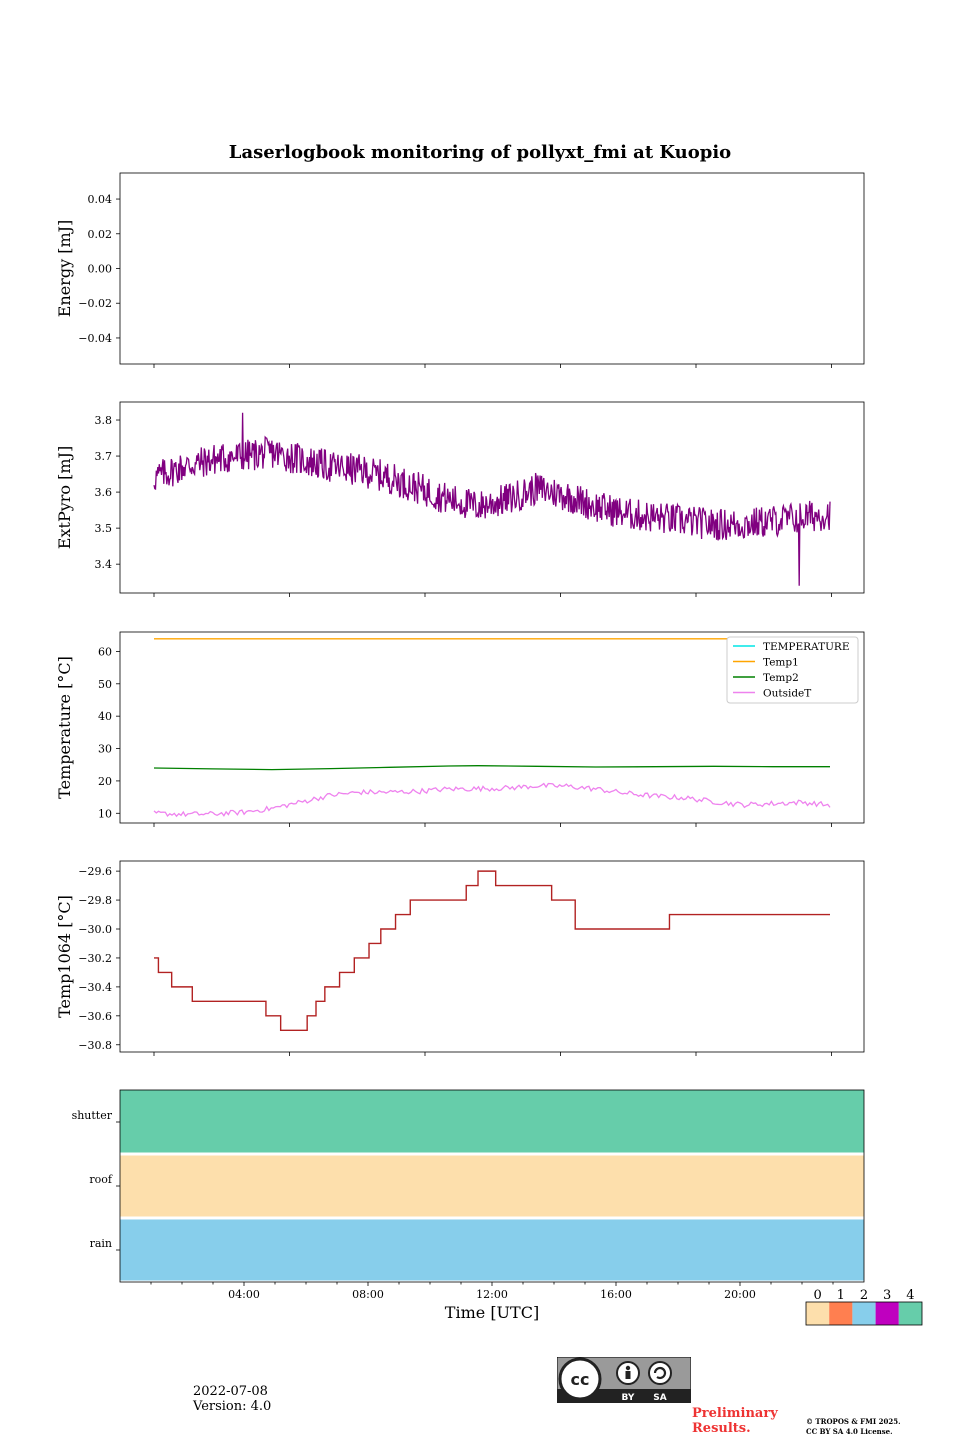 Image resolution: width=960 pixels, height=1440 pixels. I want to click on y-axis-label: ExtPyro [mJ], so click(64, 497).